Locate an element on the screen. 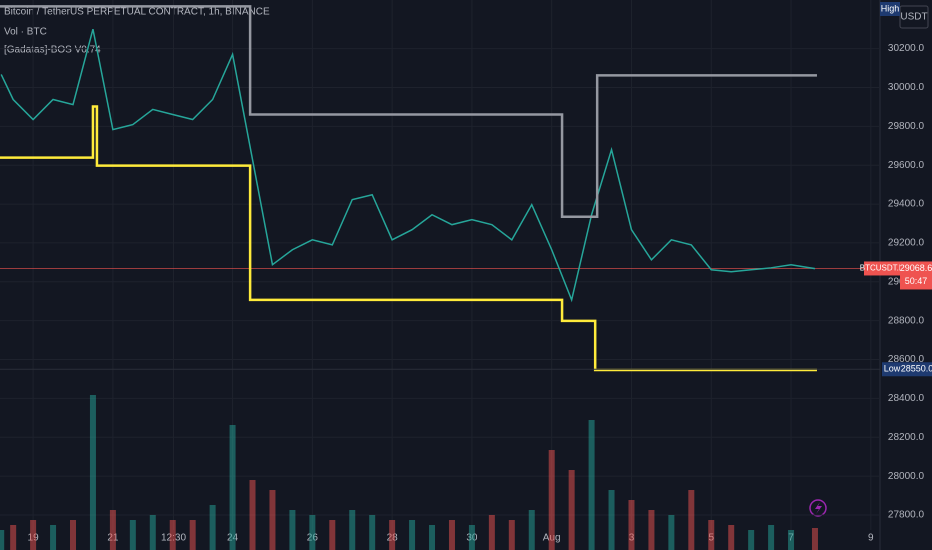 Image resolution: width=932 pixels, height=550 pixels. y-tick-label: 30200.0 is located at coordinates (906, 48).